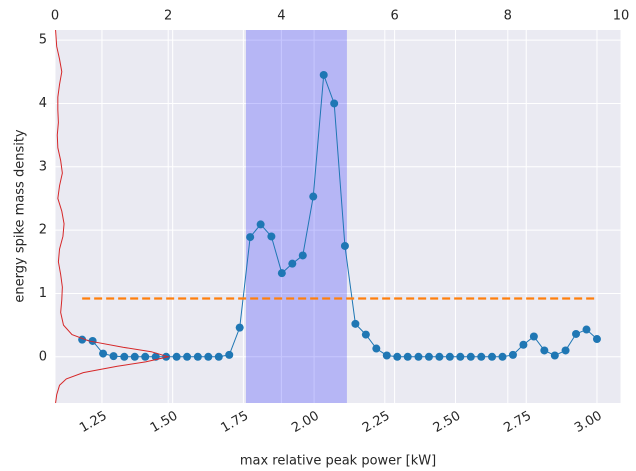 The height and width of the screenshot is (471, 636). What do you see at coordinates (621, 16) in the screenshot?
I see `x2-tick-label: 10` at bounding box center [621, 16].